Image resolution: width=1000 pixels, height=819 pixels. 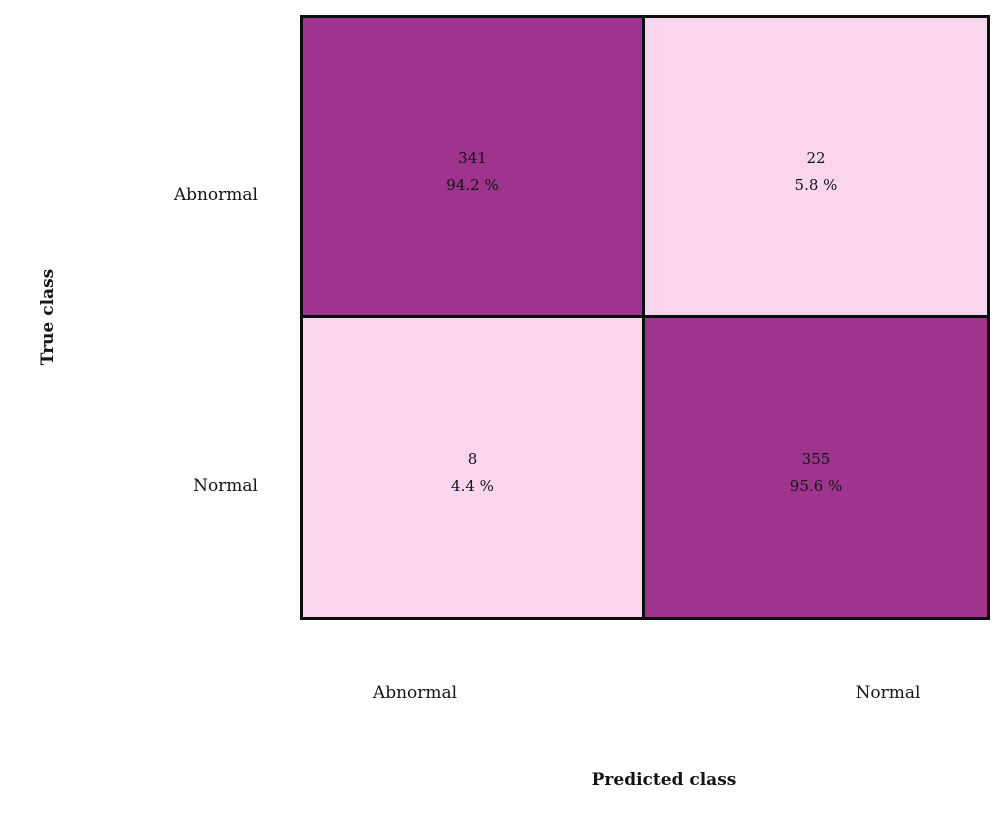 What do you see at coordinates (664, 780) in the screenshot?
I see `x-axis-title: Predicted class` at bounding box center [664, 780].